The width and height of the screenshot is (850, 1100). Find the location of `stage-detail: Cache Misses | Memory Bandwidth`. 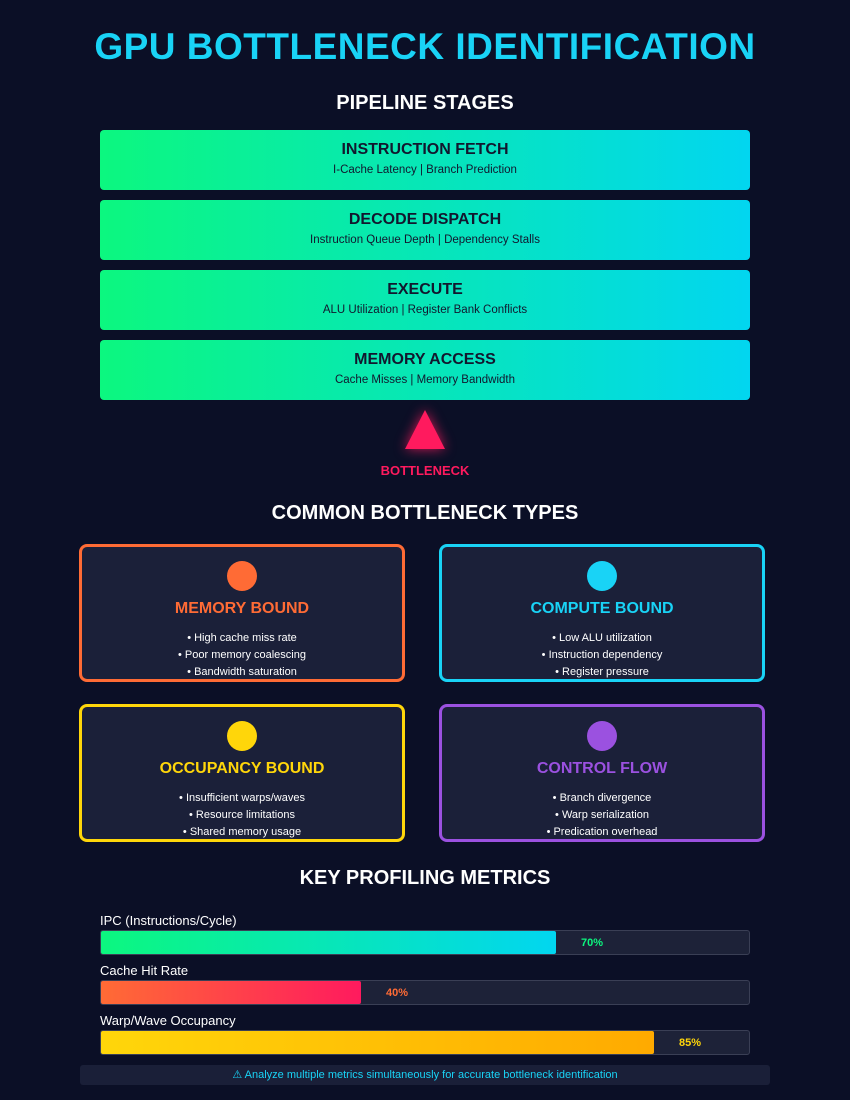

stage-detail: Cache Misses | Memory Bandwidth is located at coordinates (425, 380).